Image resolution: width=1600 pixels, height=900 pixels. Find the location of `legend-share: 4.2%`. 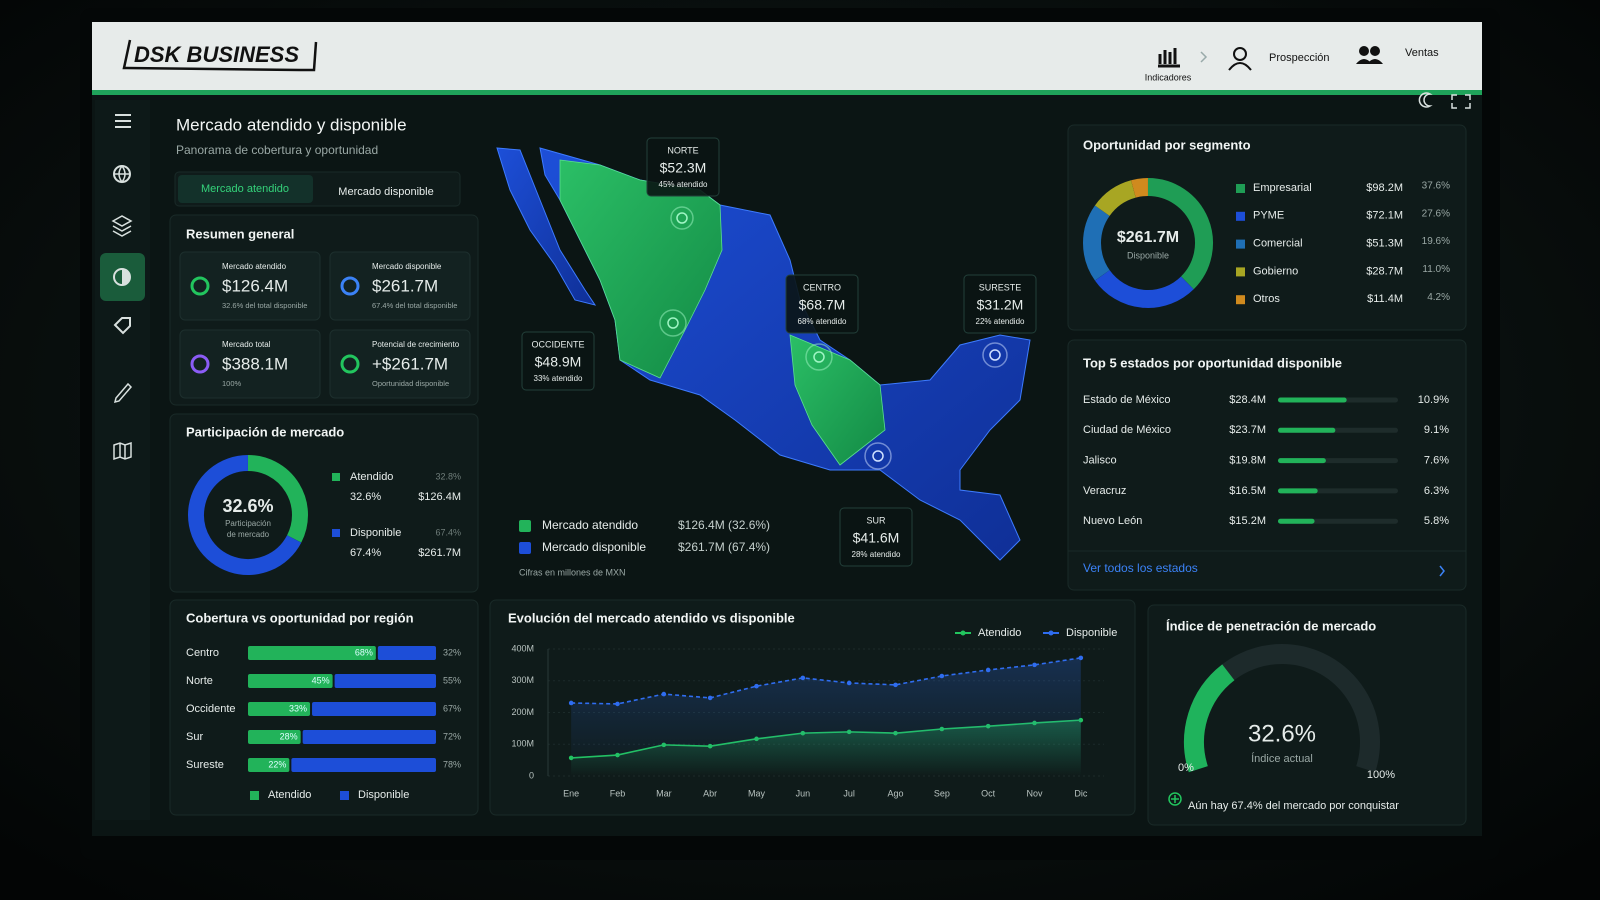

legend-share: 4.2% is located at coordinates (1438, 297).